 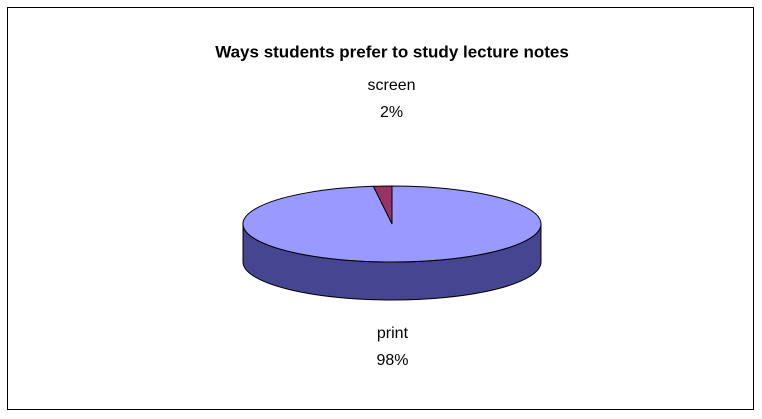 I want to click on slice-label: print, so click(x=393, y=333).